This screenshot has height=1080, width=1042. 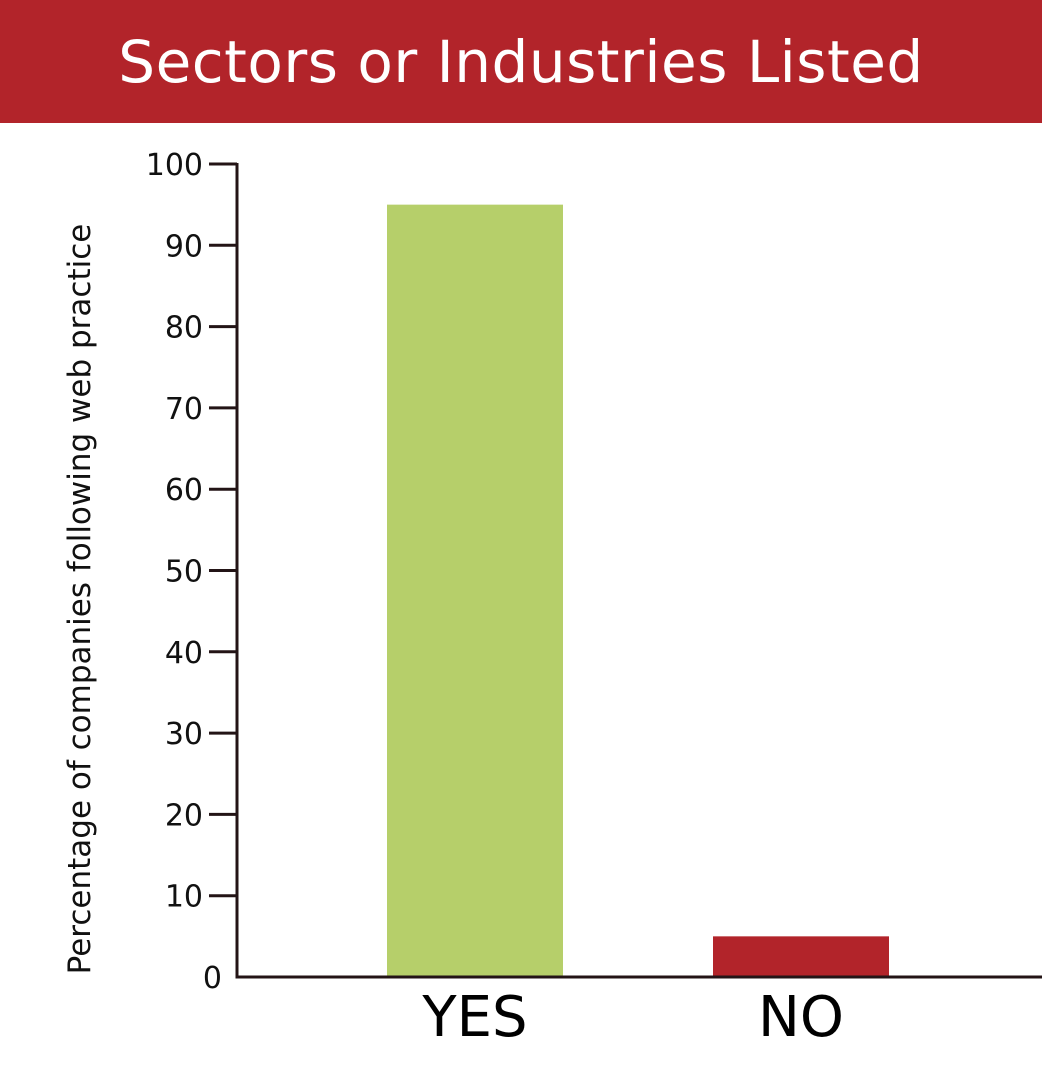 I want to click on chart-title: Sectors or Industries Listed, so click(x=521, y=61).